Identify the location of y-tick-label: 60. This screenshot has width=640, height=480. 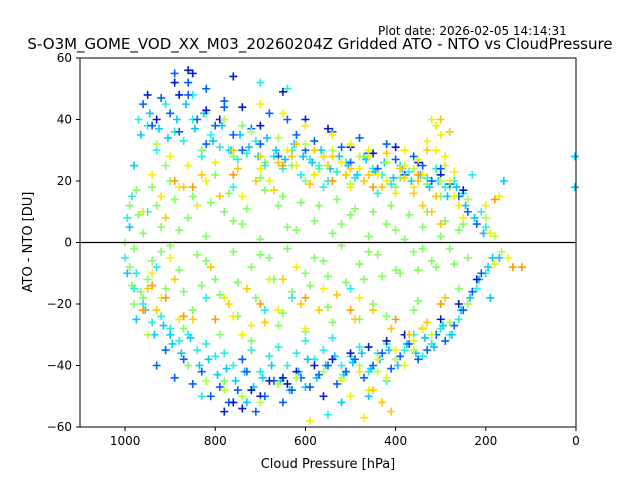
(64, 58).